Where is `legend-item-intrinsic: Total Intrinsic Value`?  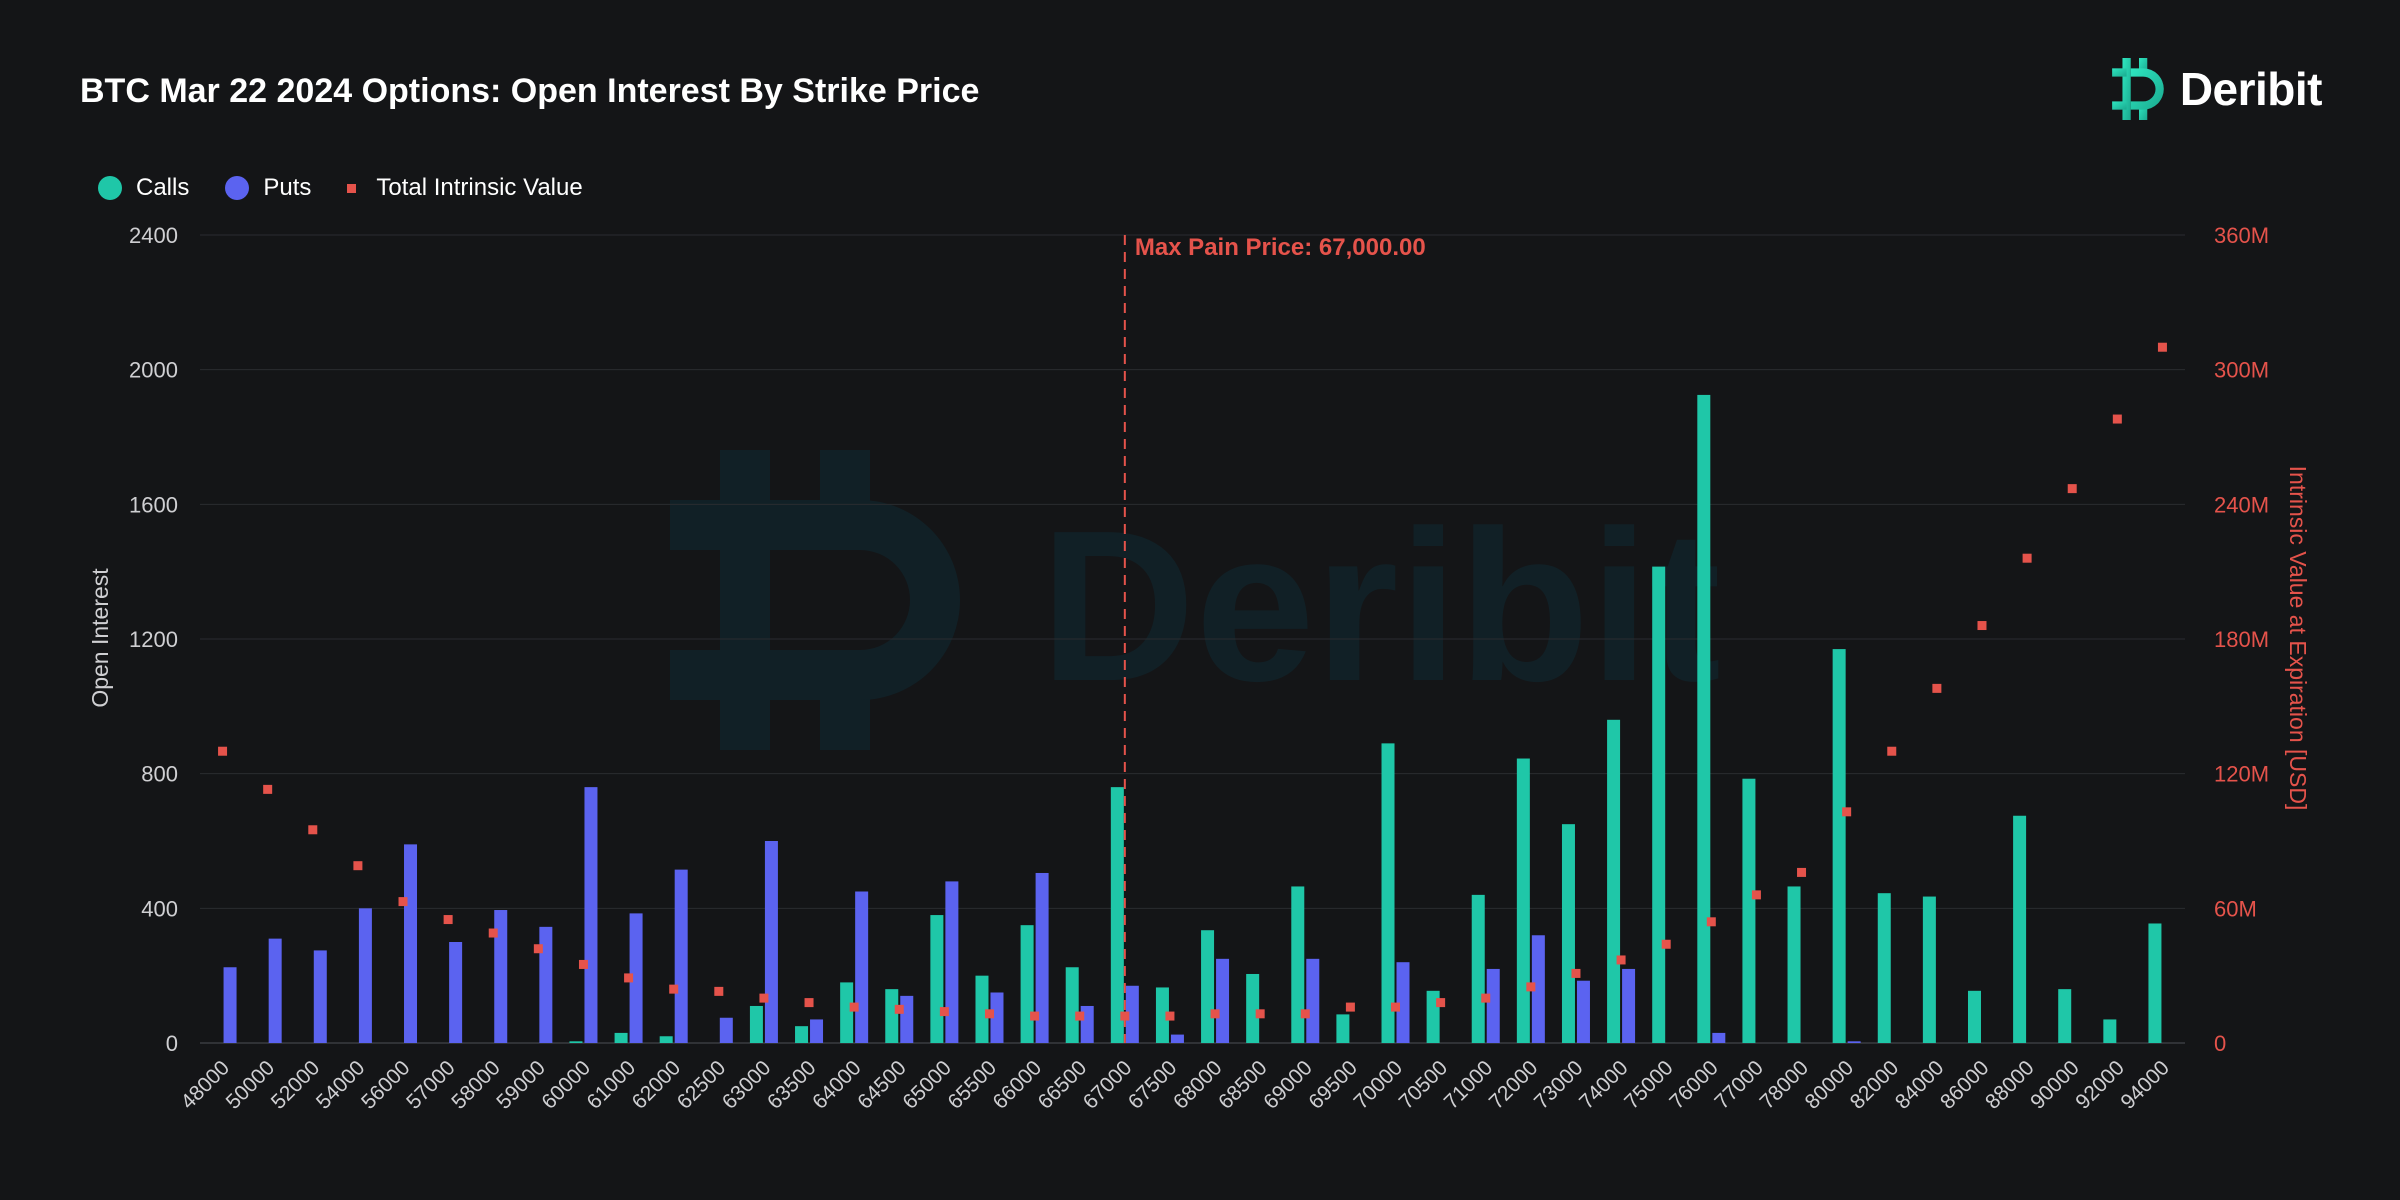
legend-item-intrinsic: Total Intrinsic Value is located at coordinates (465, 188).